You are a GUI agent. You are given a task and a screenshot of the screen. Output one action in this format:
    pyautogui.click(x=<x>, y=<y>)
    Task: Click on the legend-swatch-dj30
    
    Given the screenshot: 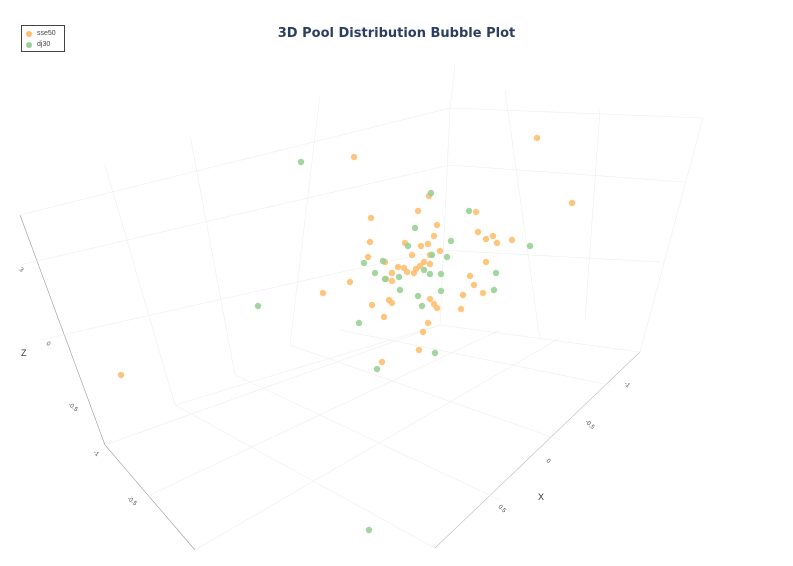 What is the action you would take?
    pyautogui.click(x=29, y=44)
    